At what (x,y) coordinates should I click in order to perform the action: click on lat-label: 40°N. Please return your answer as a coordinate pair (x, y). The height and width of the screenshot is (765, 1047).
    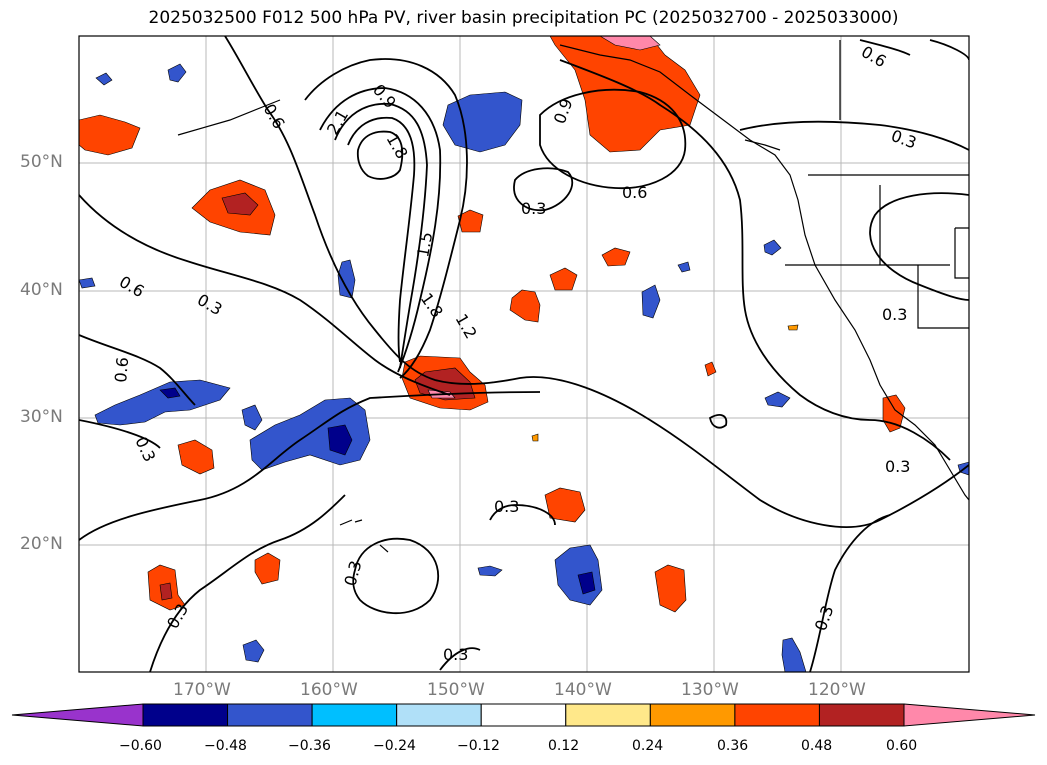
    Looking at the image, I should click on (41, 290).